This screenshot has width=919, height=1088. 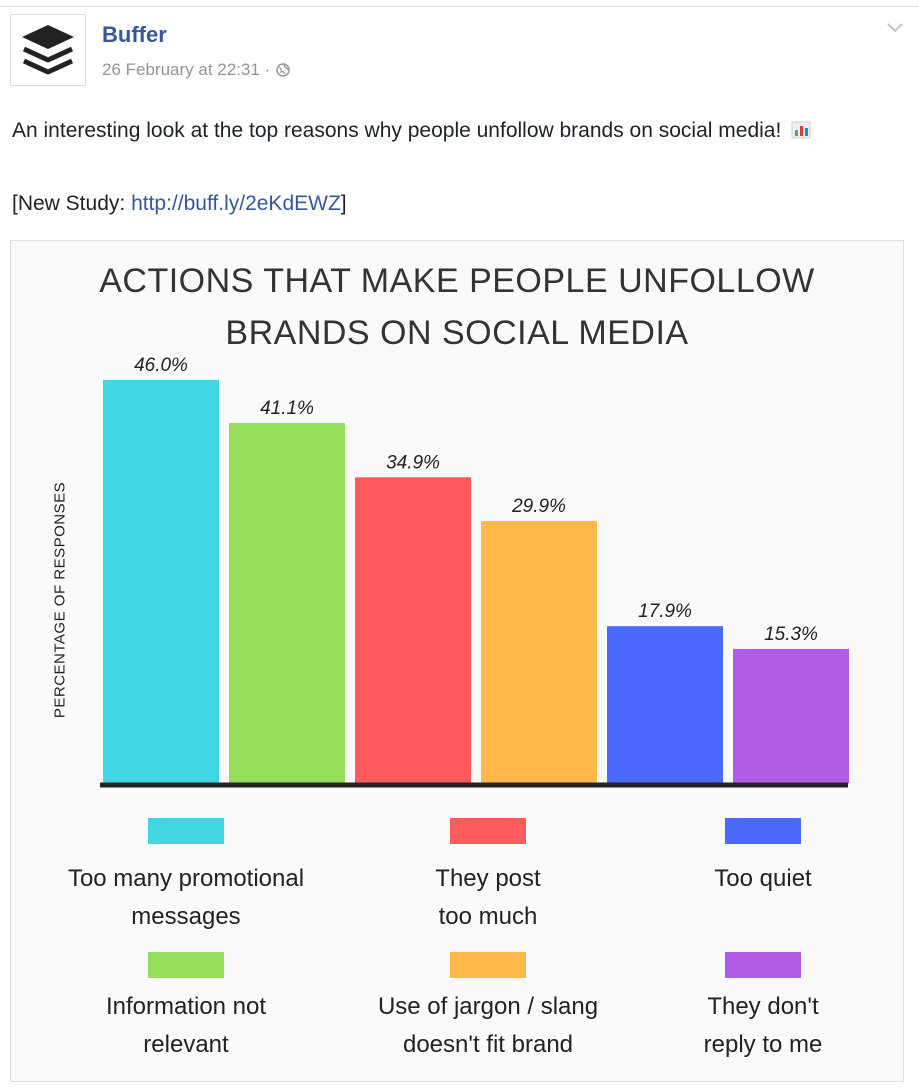 I want to click on page-avatar, so click(x=48, y=50).